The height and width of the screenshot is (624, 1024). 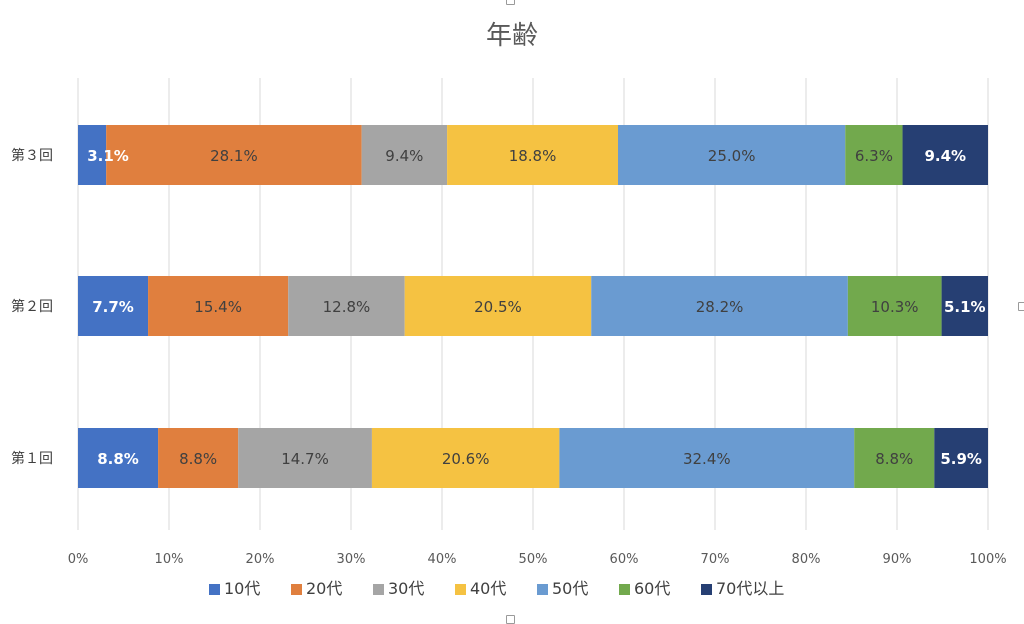 I want to click on data-label: 28.2%, so click(x=720, y=307).